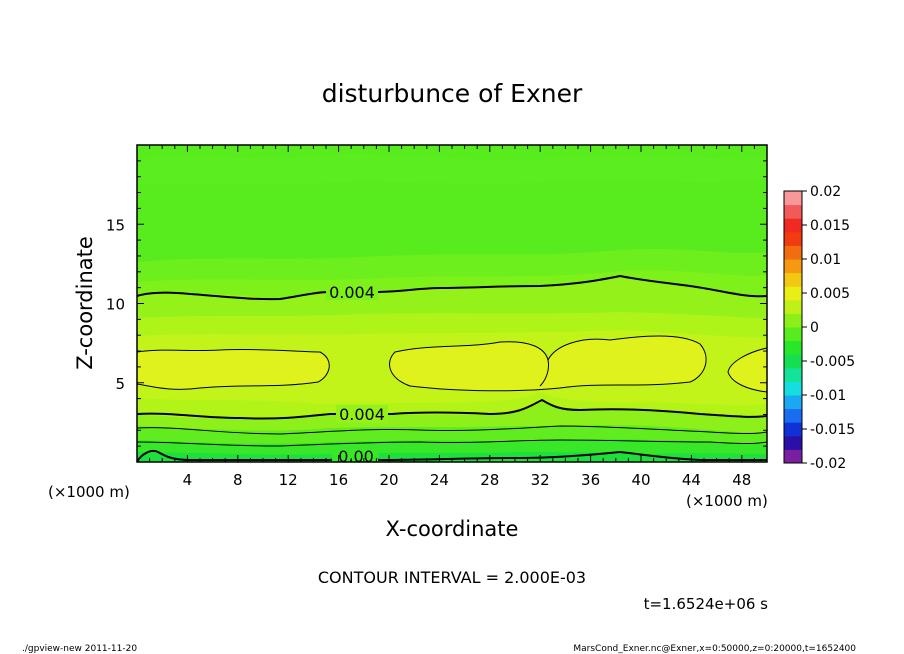 The height and width of the screenshot is (654, 904). What do you see at coordinates (706, 604) in the screenshot?
I see `time-text: t=1.6524e+06 s` at bounding box center [706, 604].